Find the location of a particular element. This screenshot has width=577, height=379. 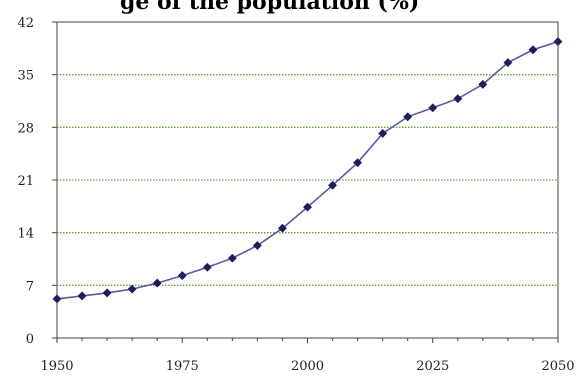

x-tick-label: 2000 is located at coordinates (307, 366).